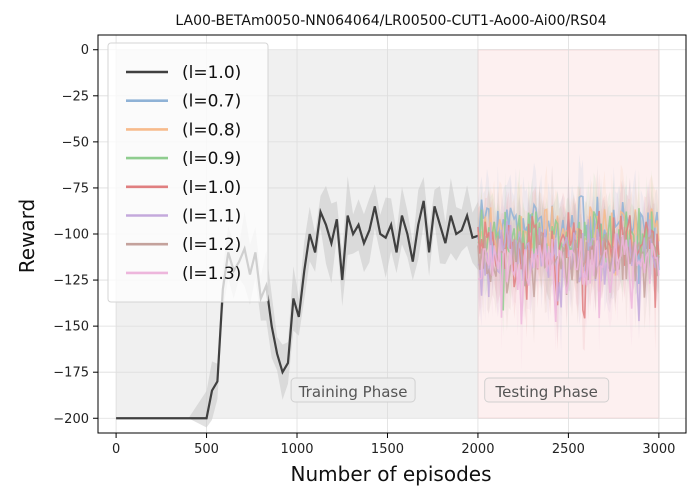 The image size is (700, 500). Describe the element at coordinates (75, 188) in the screenshot. I see `y-tick-label: −75` at that location.